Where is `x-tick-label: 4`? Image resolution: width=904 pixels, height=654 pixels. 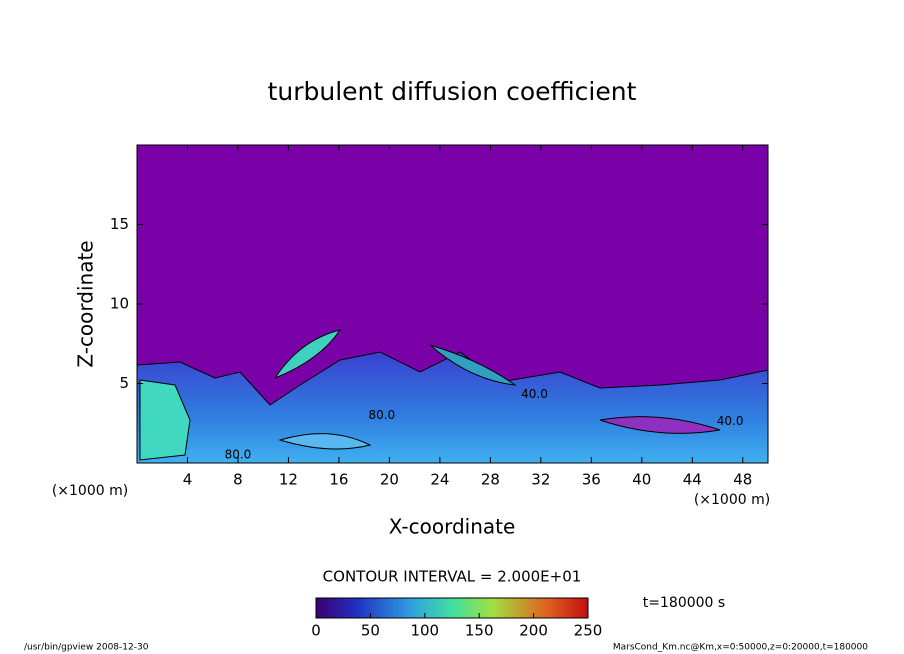 x-tick-label: 4 is located at coordinates (188, 480).